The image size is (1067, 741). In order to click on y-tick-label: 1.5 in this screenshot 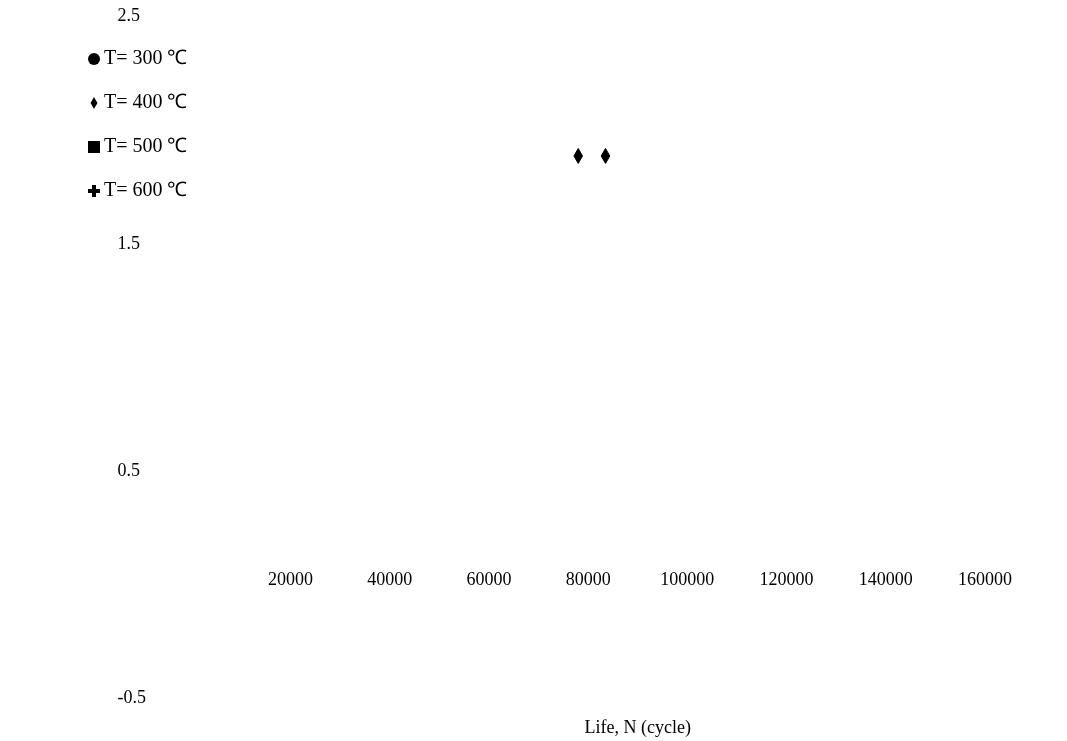, I will do `click(128, 242)`.